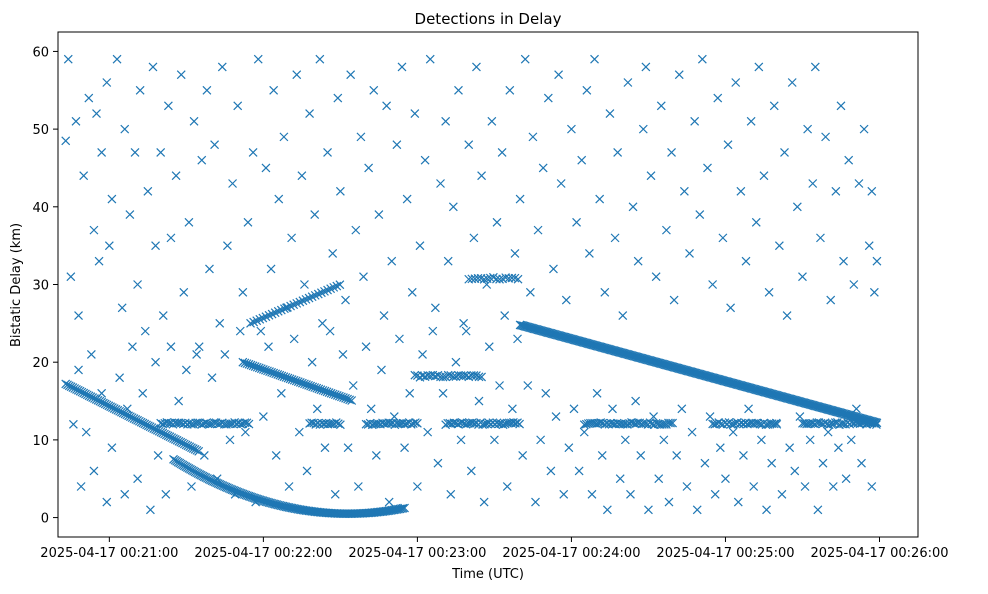  What do you see at coordinates (40, 286) in the screenshot?
I see `y-tick-label: 30` at bounding box center [40, 286].